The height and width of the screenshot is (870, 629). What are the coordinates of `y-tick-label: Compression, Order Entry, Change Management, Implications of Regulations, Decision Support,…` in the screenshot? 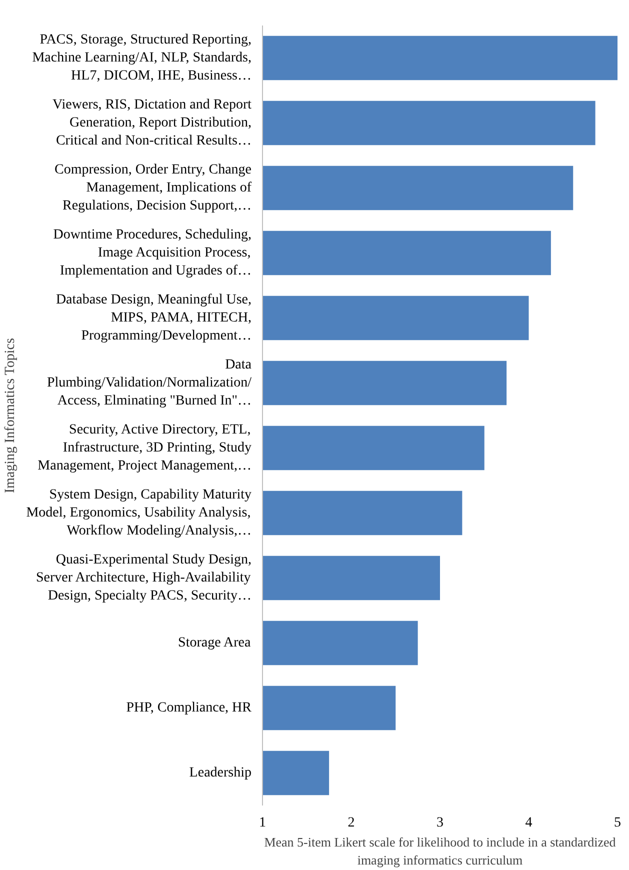 It's located at (153, 188).